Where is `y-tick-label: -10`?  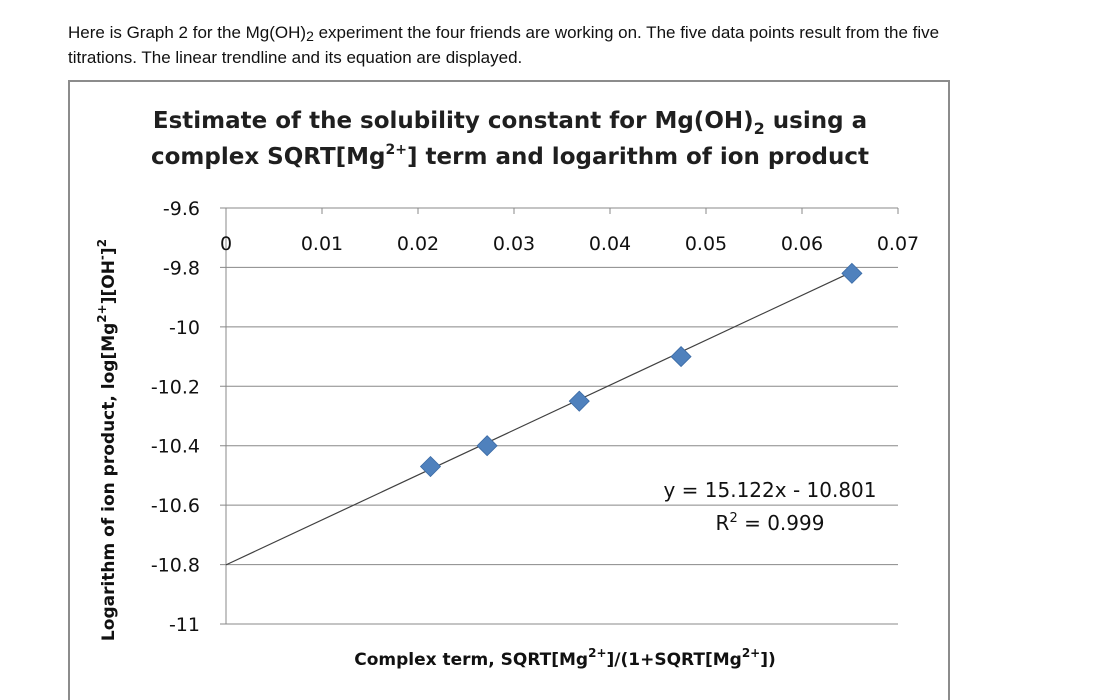 y-tick-label: -10 is located at coordinates (184, 328).